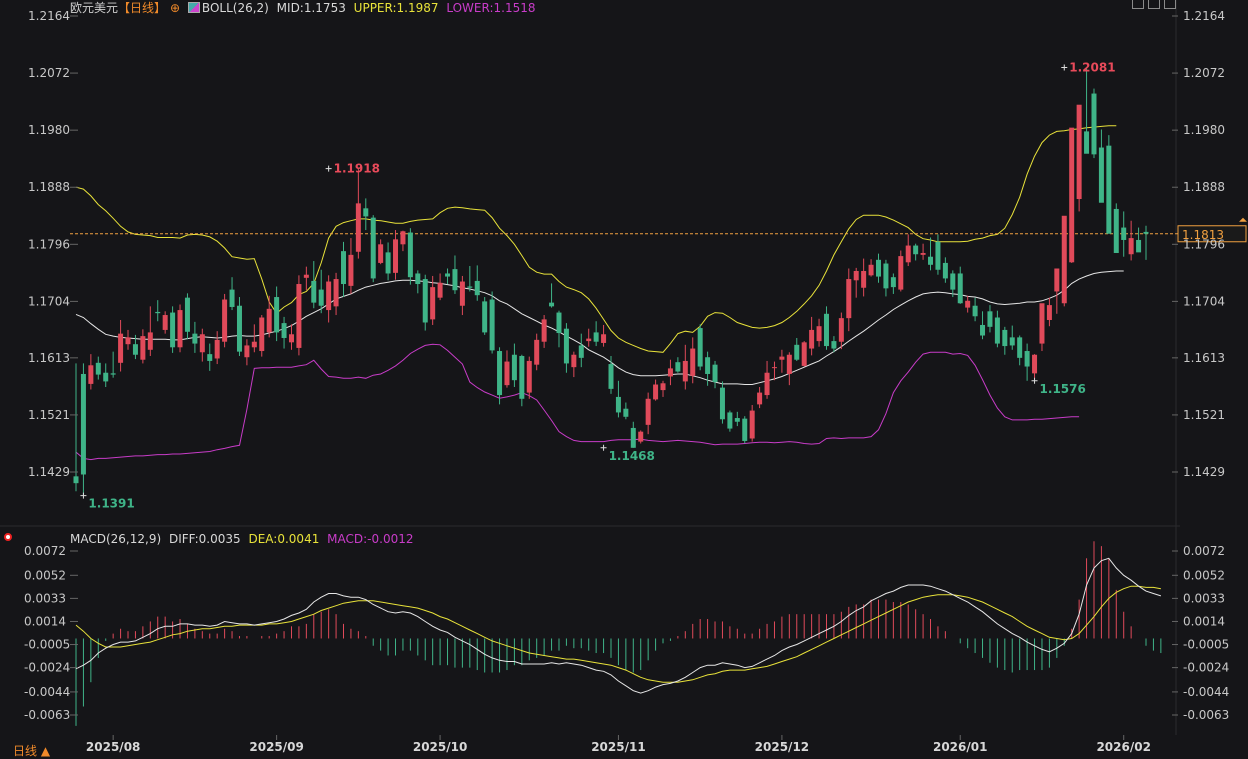 This screenshot has width=1248, height=759. Describe the element at coordinates (47, 645) in the screenshot. I see `macd-tick-label-left: -0.0005` at that location.